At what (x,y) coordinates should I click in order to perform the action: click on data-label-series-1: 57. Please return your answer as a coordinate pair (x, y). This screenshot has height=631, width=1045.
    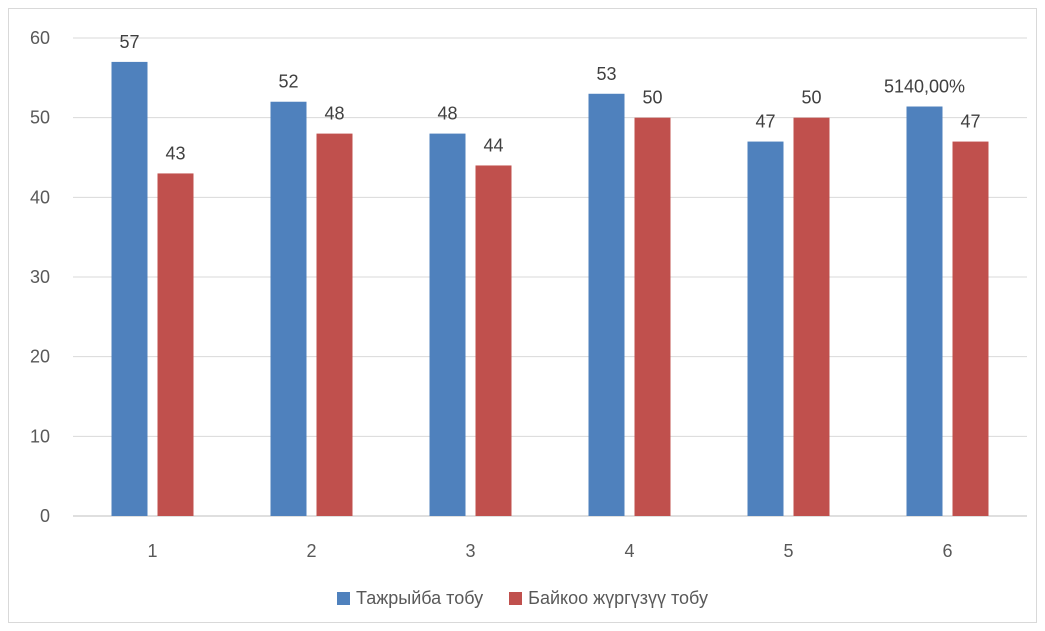
    Looking at the image, I should click on (129, 42).